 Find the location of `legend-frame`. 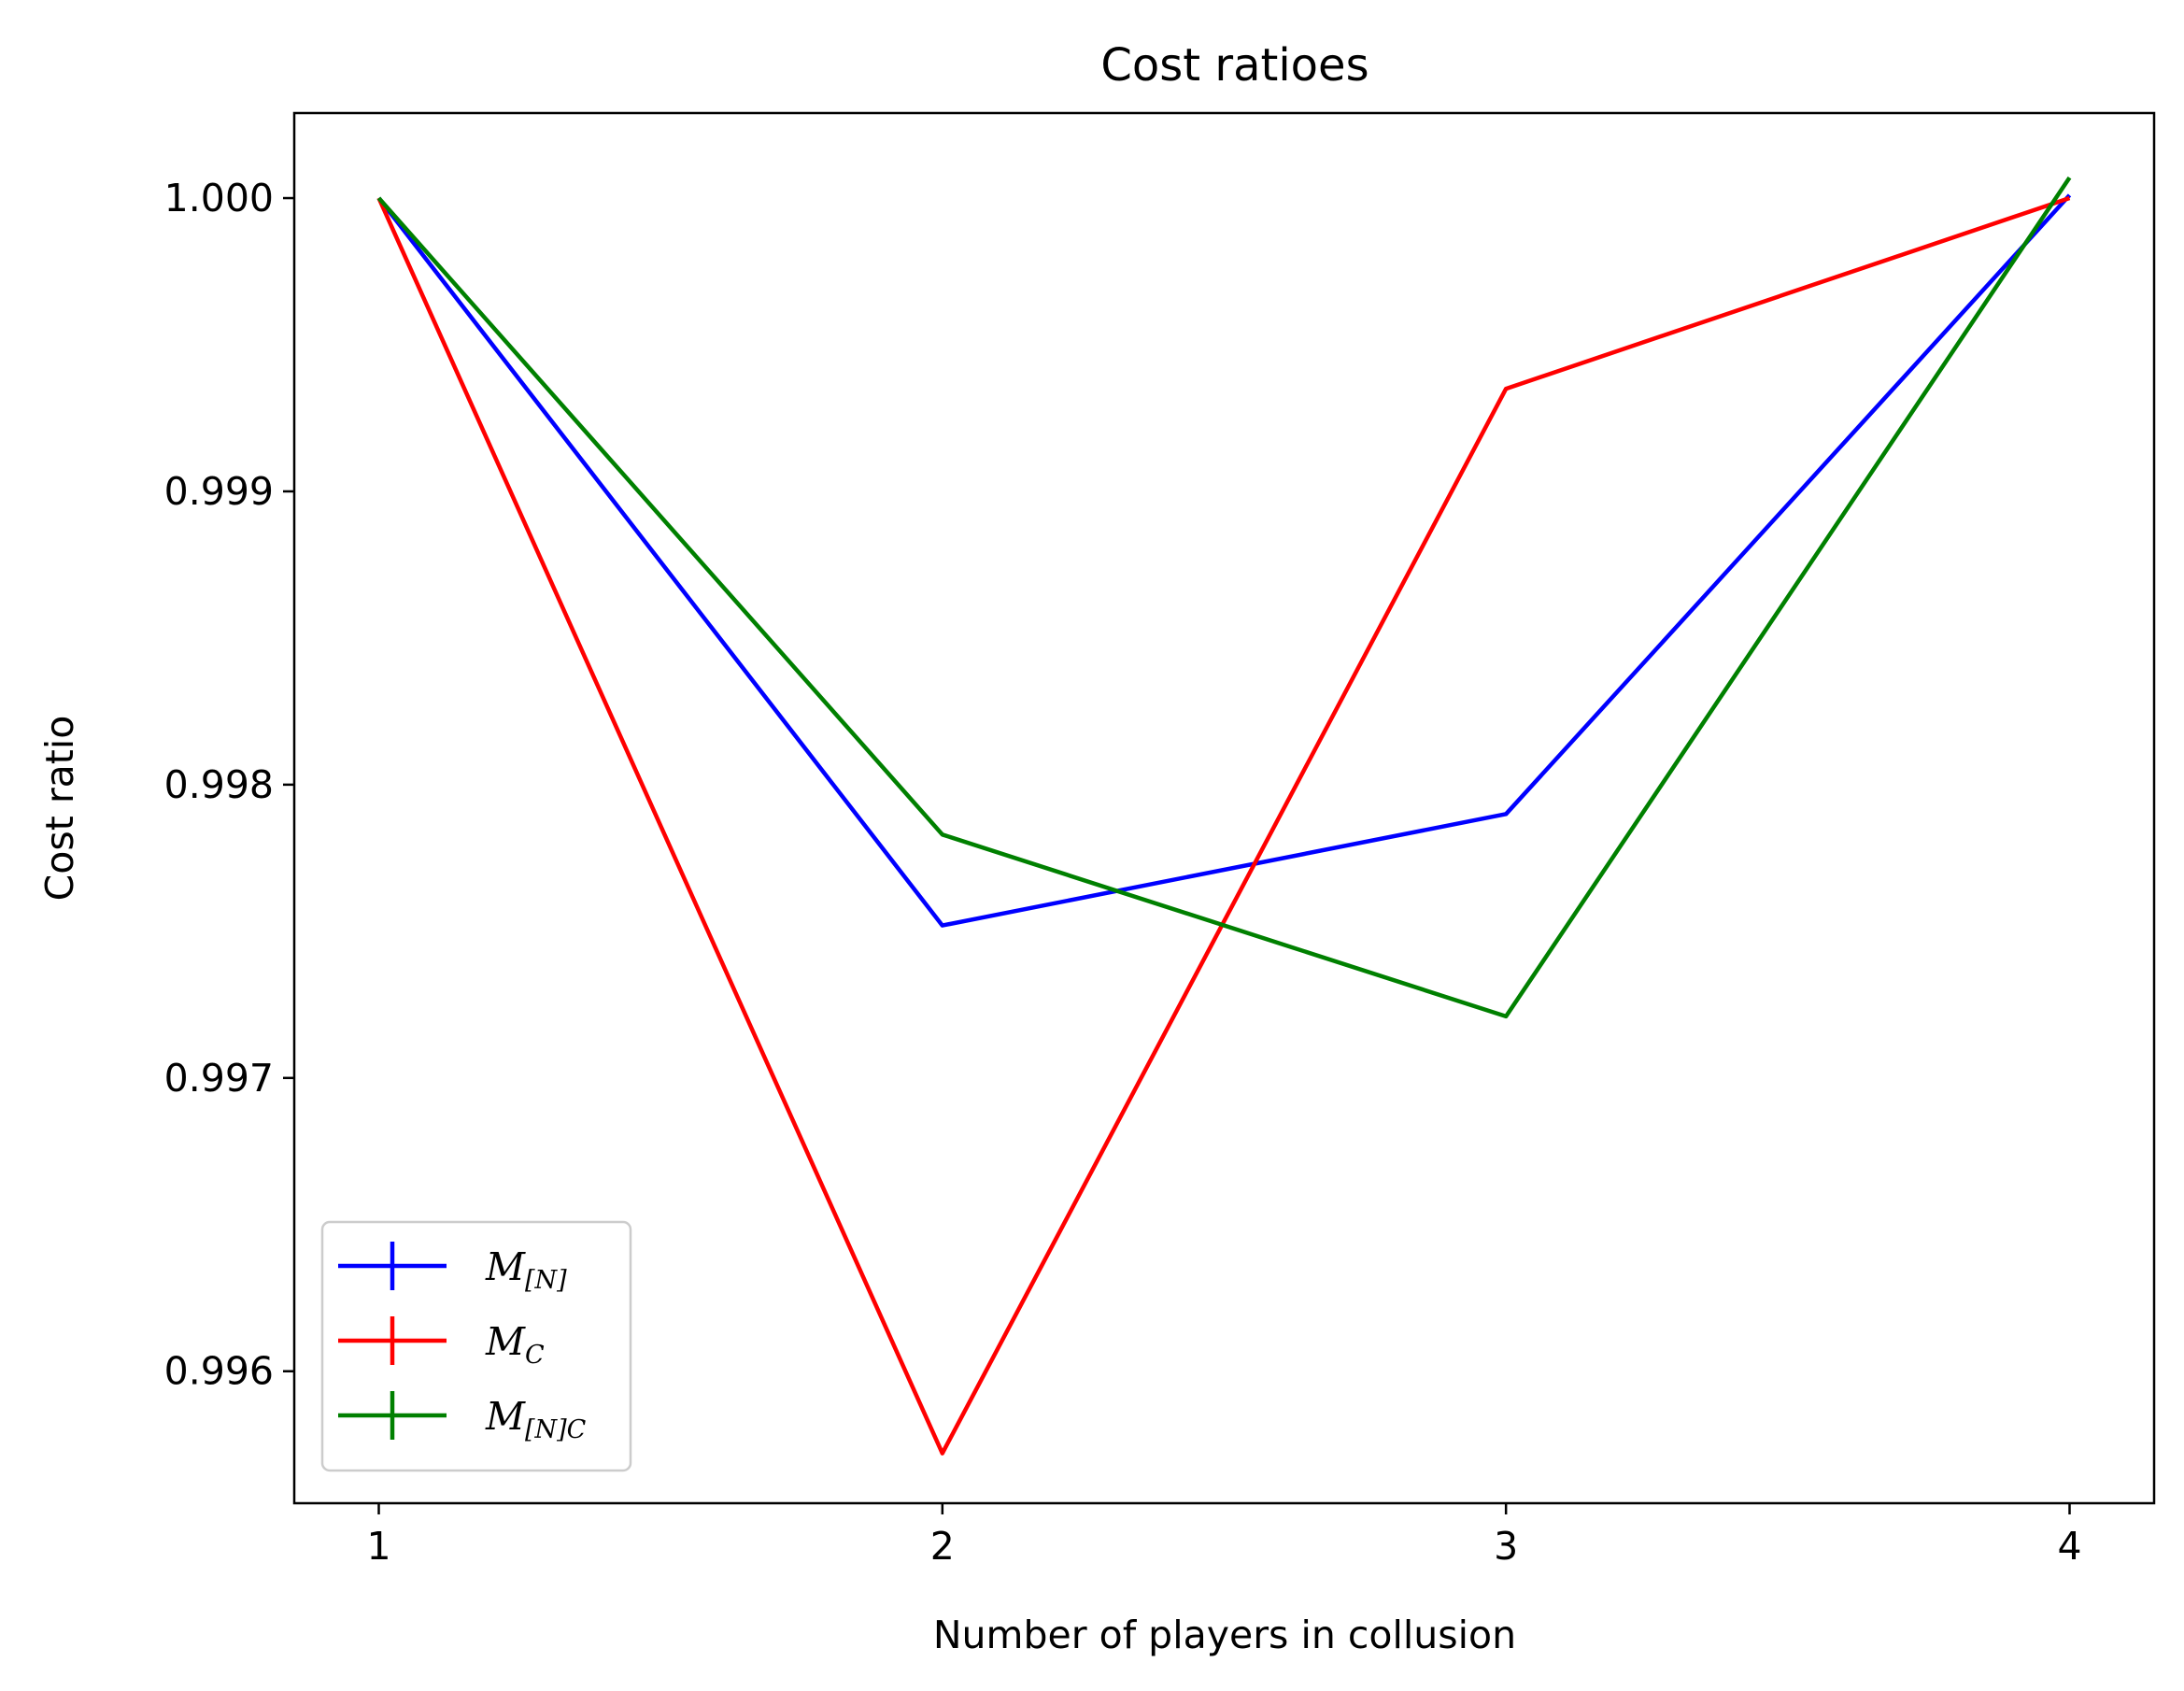

legend-frame is located at coordinates (476, 1346).